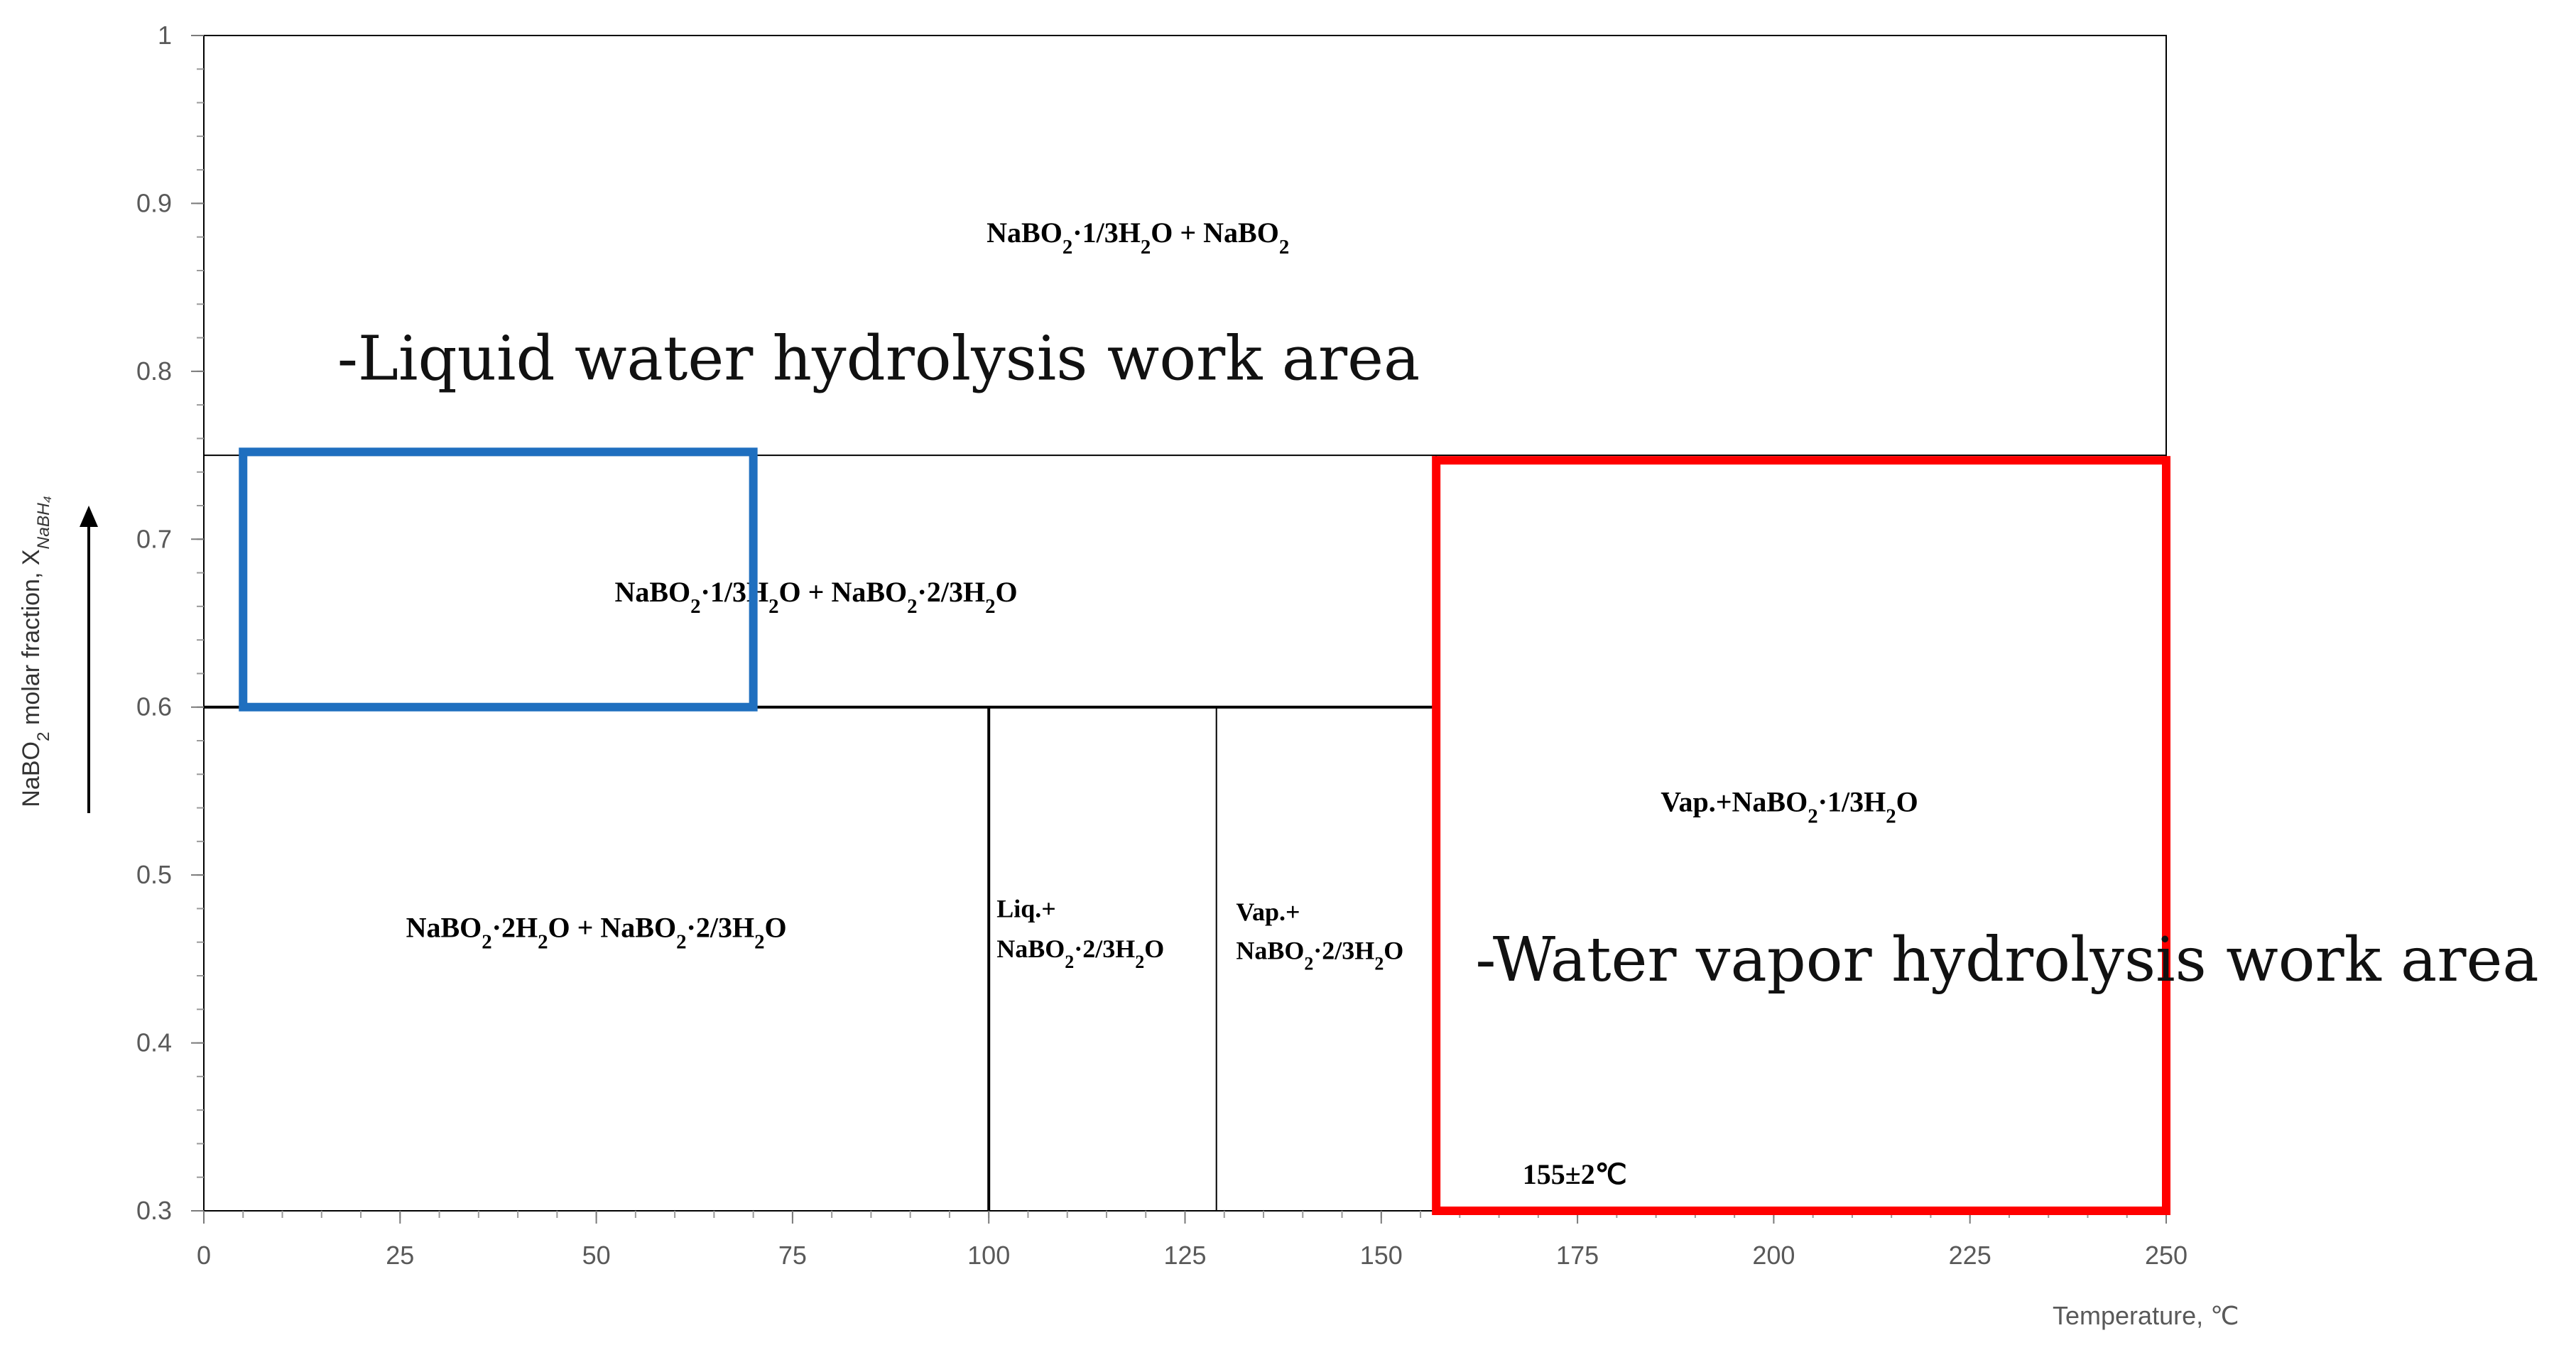 The height and width of the screenshot is (1350, 2576). I want to click on transition-temperature-label: 155±2℃, so click(1575, 1174).